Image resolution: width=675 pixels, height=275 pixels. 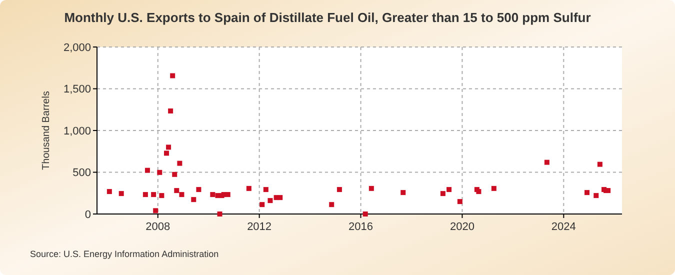 I want to click on x-tick-label: 2020, so click(x=462, y=227).